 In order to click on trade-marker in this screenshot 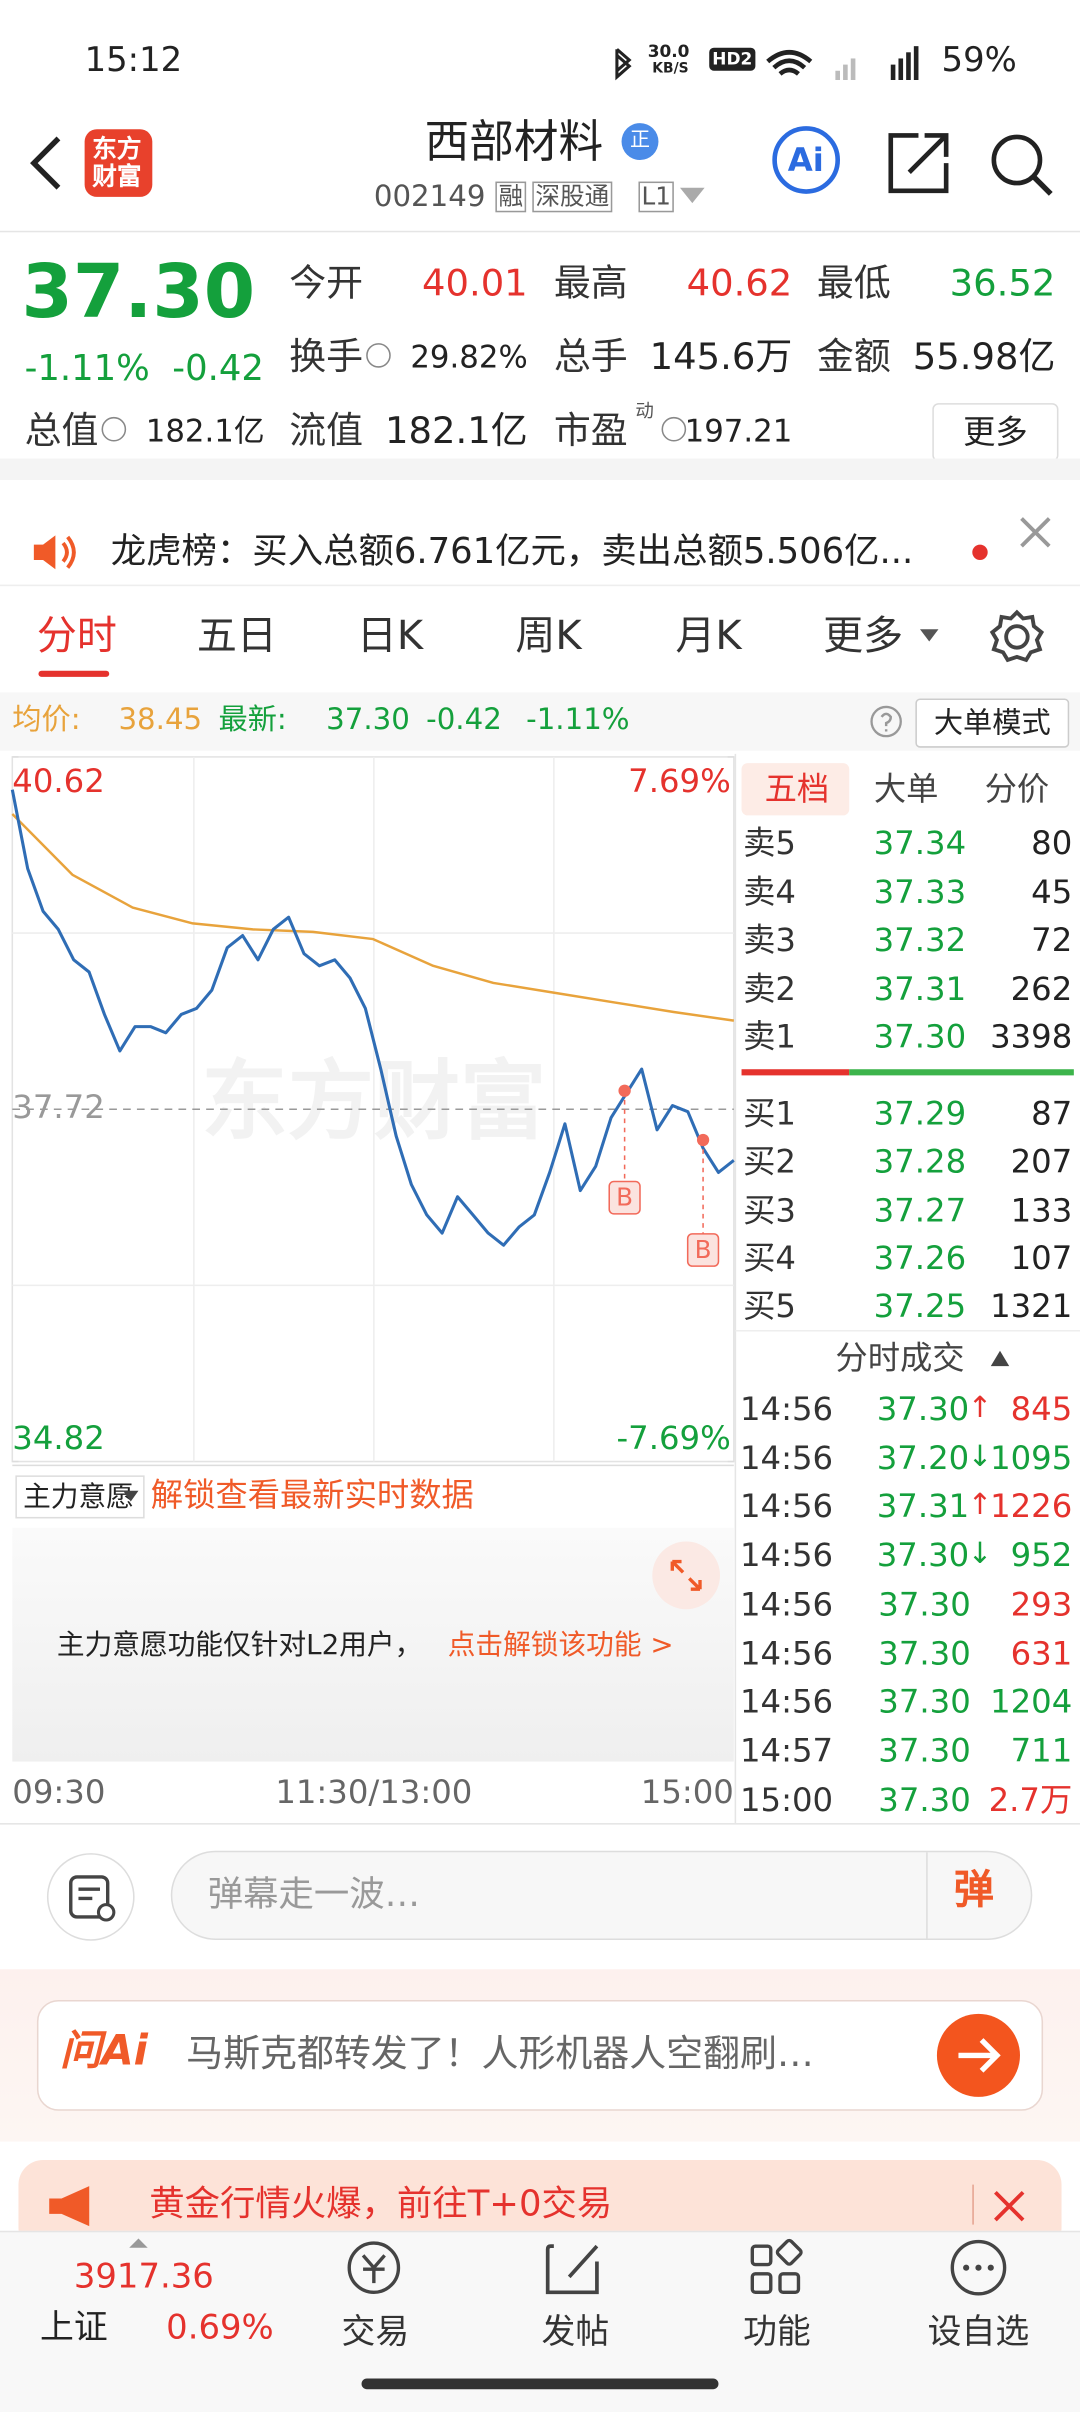, I will do `click(624, 1090)`.